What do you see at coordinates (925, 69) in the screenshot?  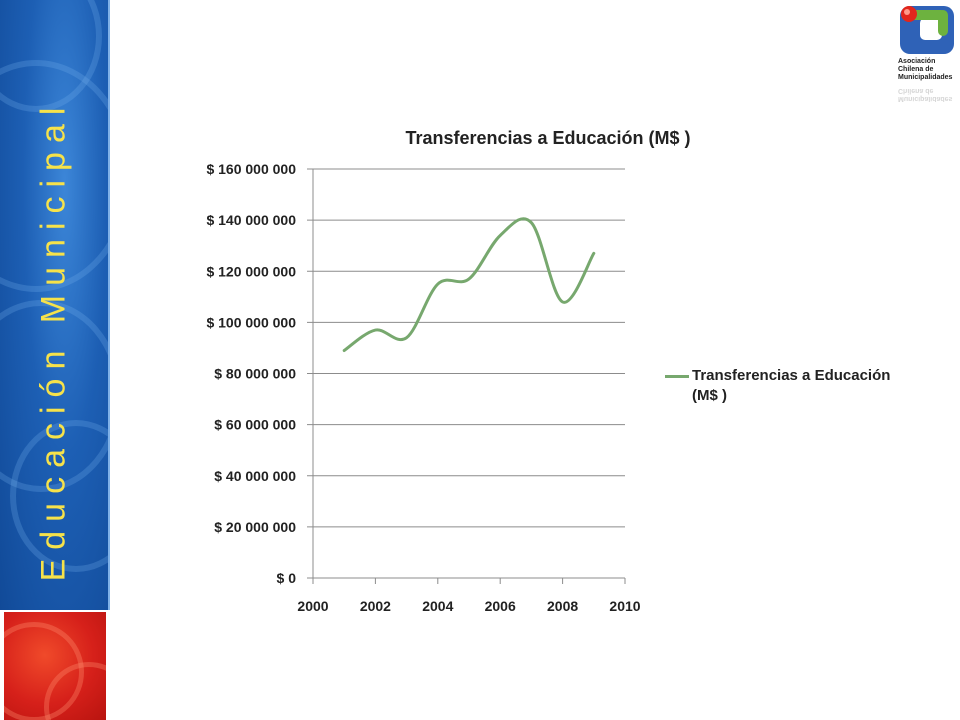 I see `logo-text: Asociación Chilena de Municipalidades` at bounding box center [925, 69].